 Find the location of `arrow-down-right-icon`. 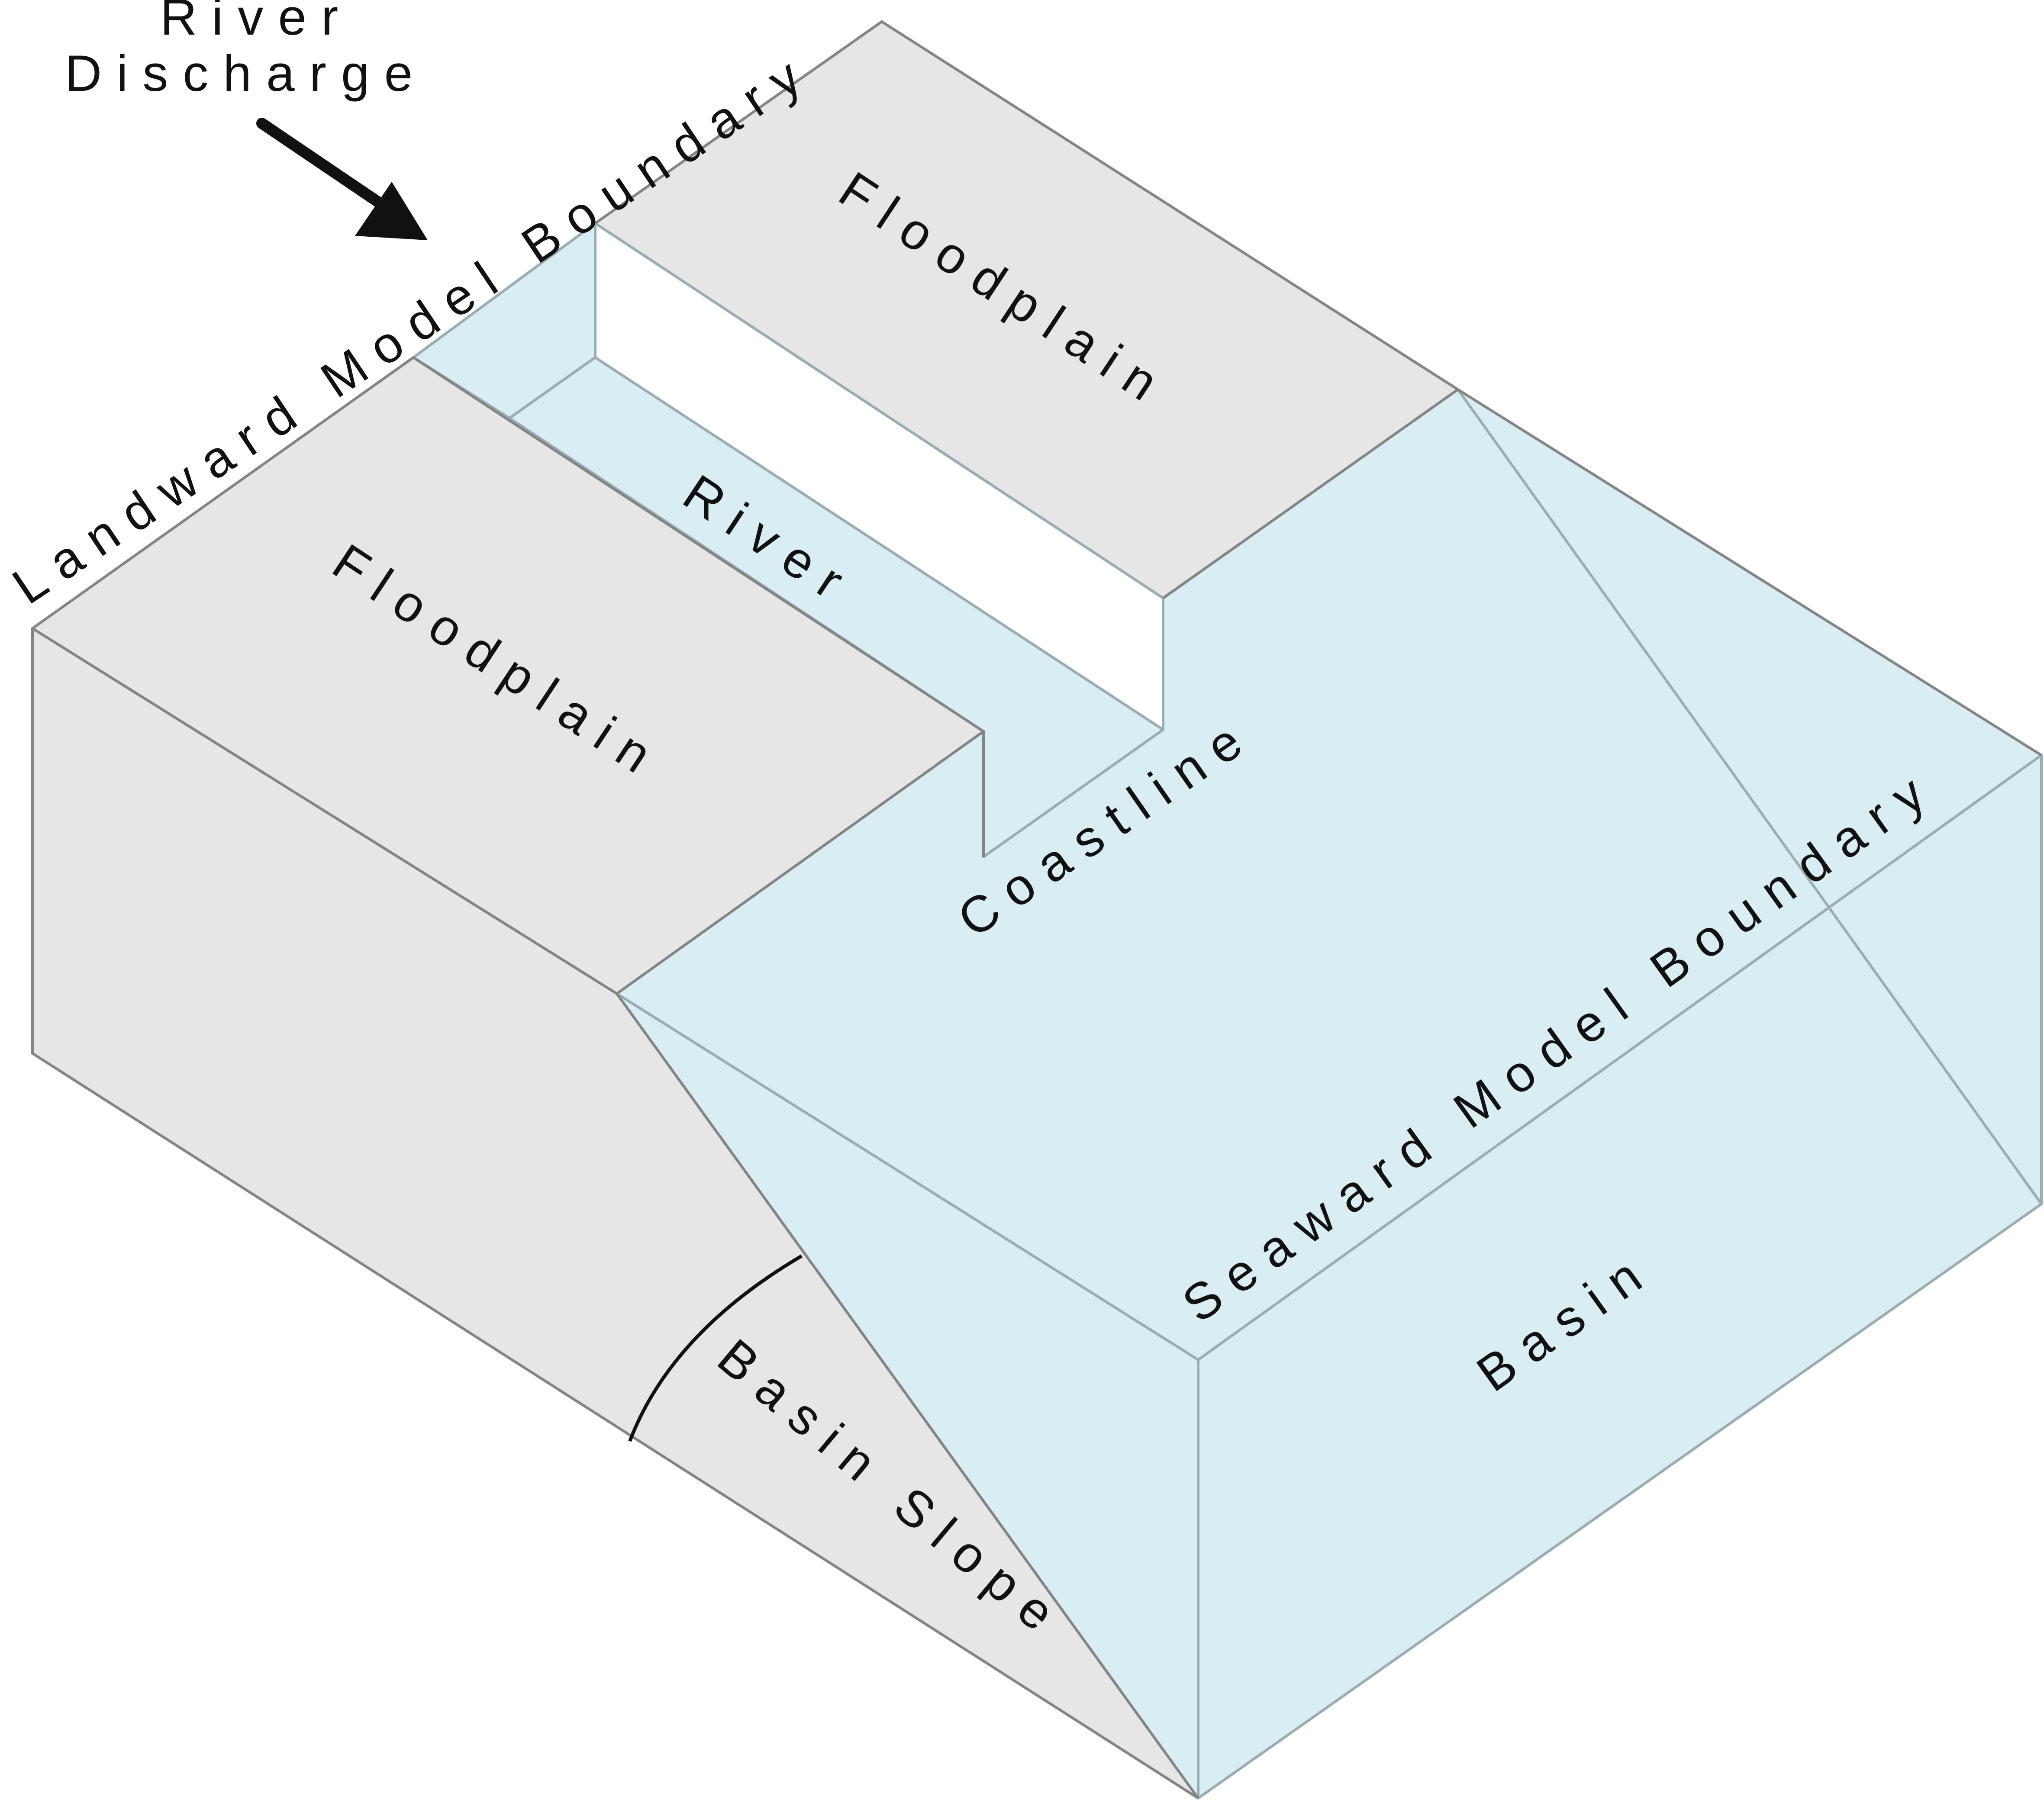

arrow-down-right-icon is located at coordinates (342, 179).